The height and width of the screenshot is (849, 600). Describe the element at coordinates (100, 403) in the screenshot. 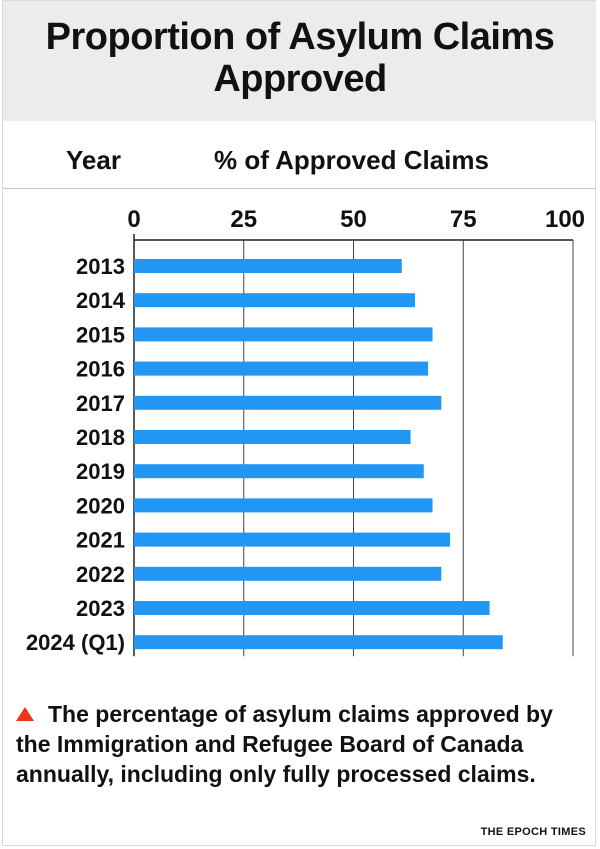

I see `category-label: 2017` at that location.